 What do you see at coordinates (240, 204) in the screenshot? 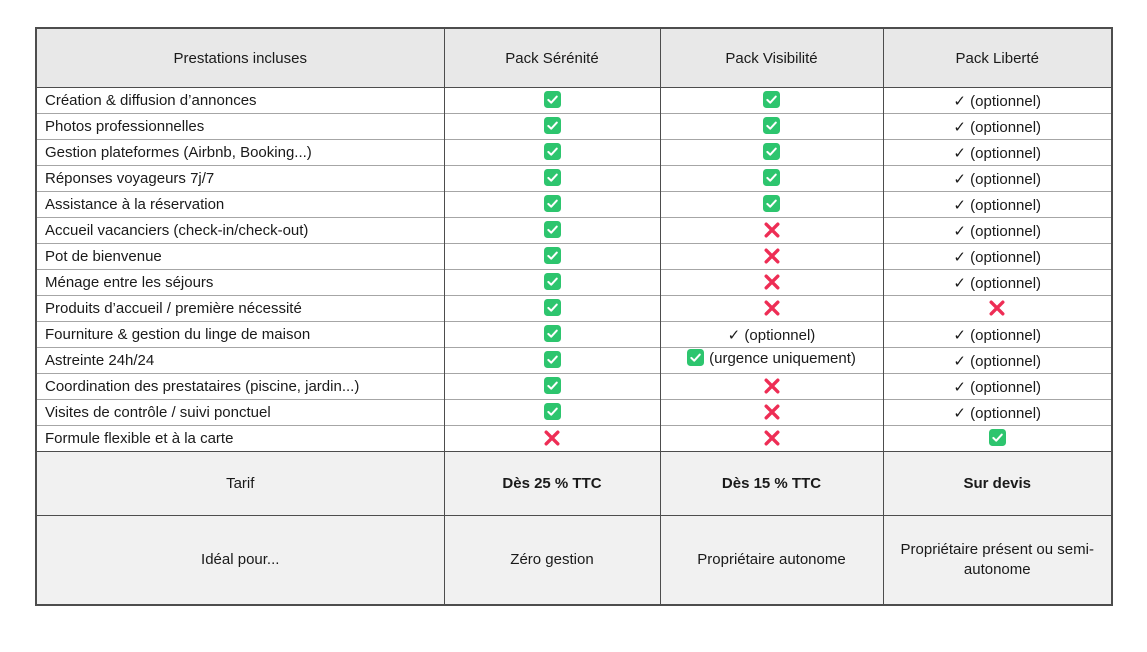
I see `feature-label: Assistance à la réservation` at bounding box center [240, 204].